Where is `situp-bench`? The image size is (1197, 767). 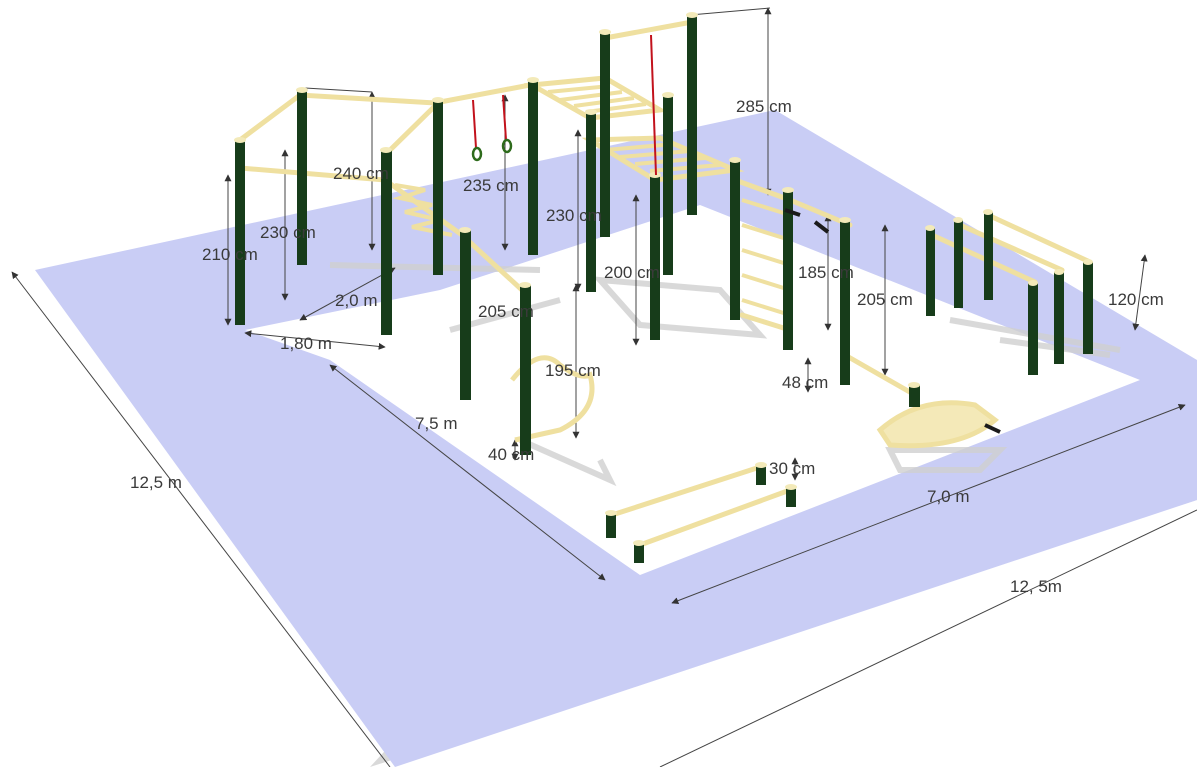 situp-bench is located at coordinates (937, 424).